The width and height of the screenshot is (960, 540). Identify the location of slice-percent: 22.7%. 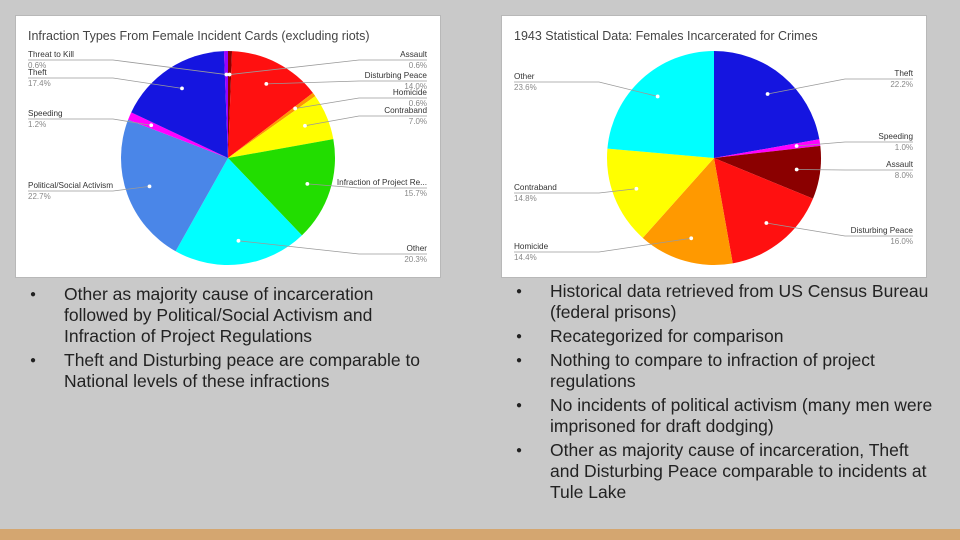
(39, 196).